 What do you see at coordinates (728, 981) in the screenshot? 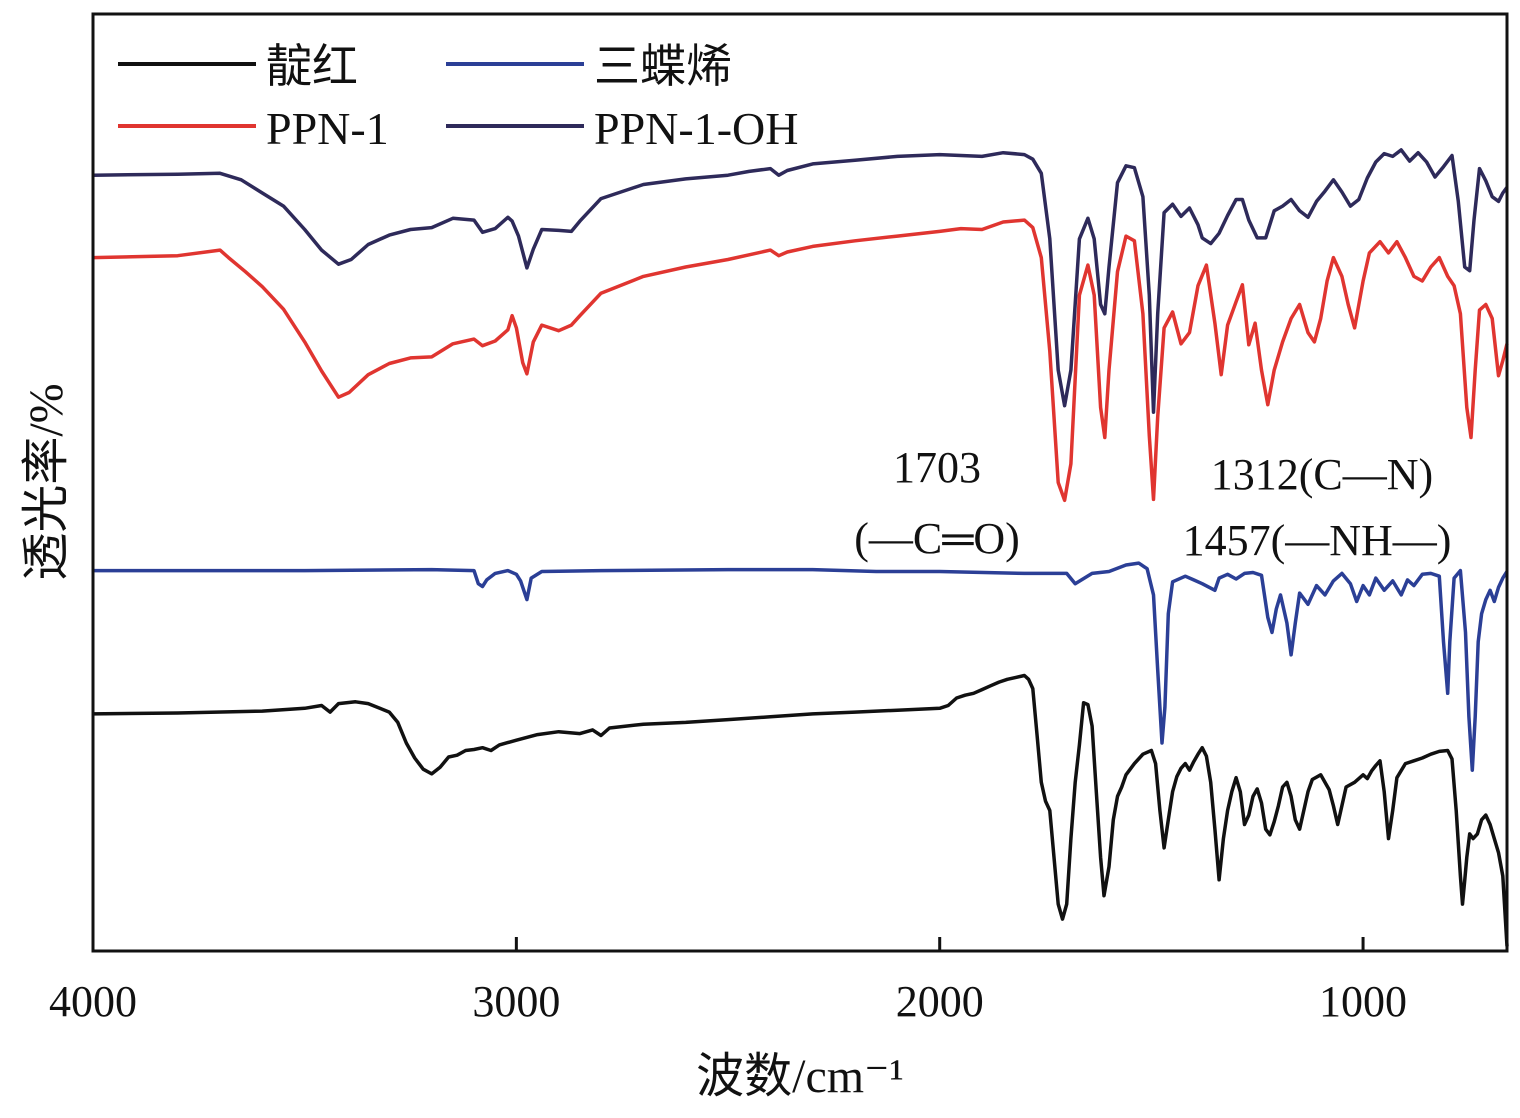
I see `x-axis: 4000 3000 2000 1000` at bounding box center [728, 981].